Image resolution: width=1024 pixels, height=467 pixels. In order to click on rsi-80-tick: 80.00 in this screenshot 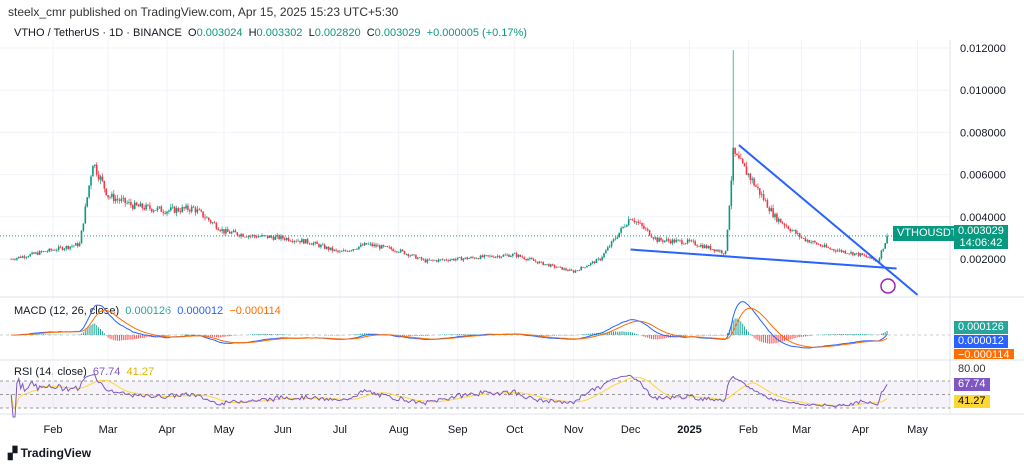, I will do `click(972, 369)`.